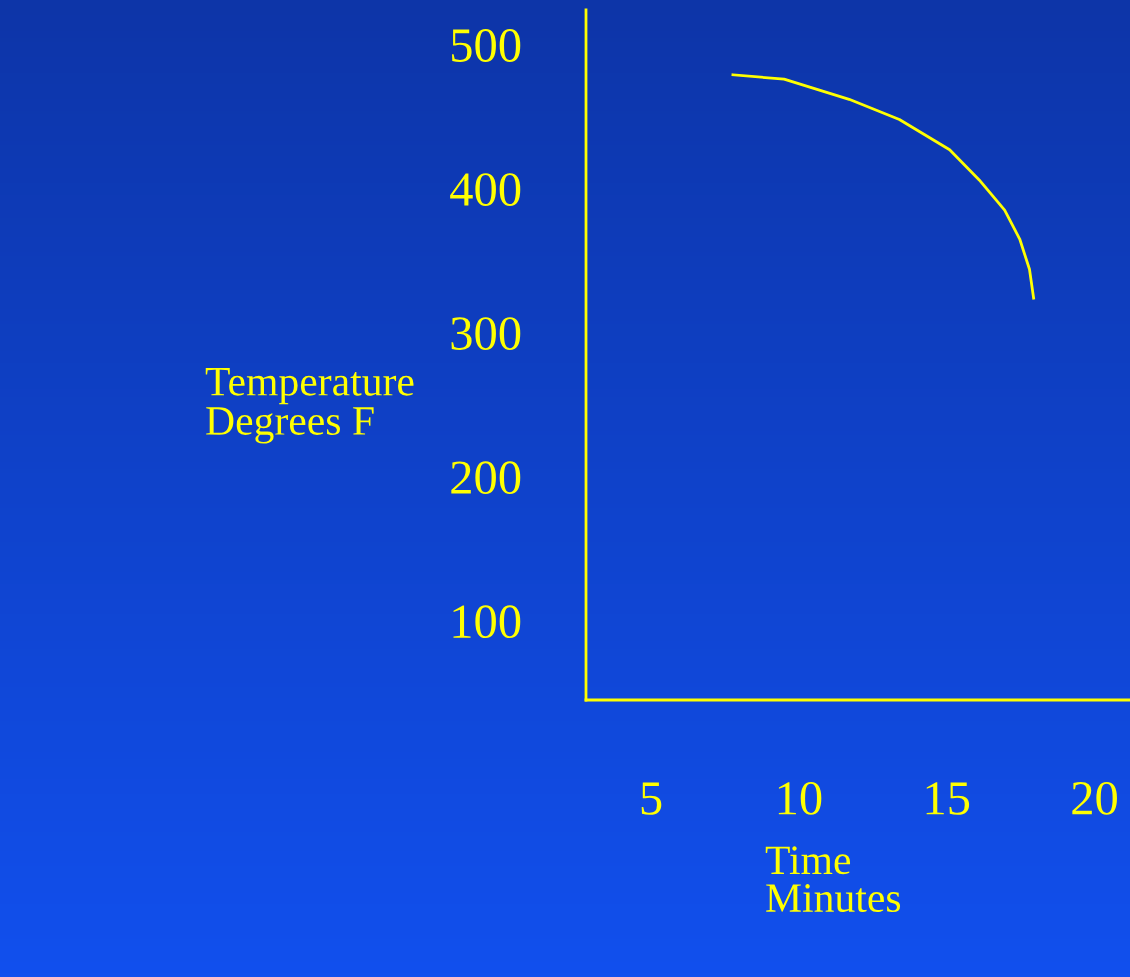 The image size is (1130, 977). Describe the element at coordinates (833, 879) in the screenshot. I see `x-axis-title: Time Minutes` at that location.